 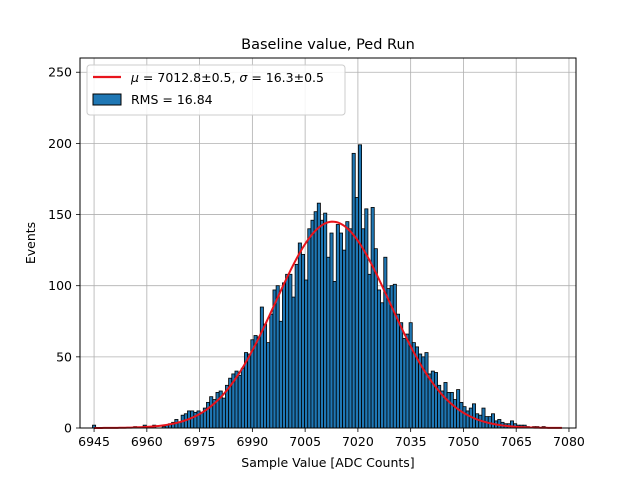 I want to click on x-tick-label: 7020, so click(x=358, y=441).